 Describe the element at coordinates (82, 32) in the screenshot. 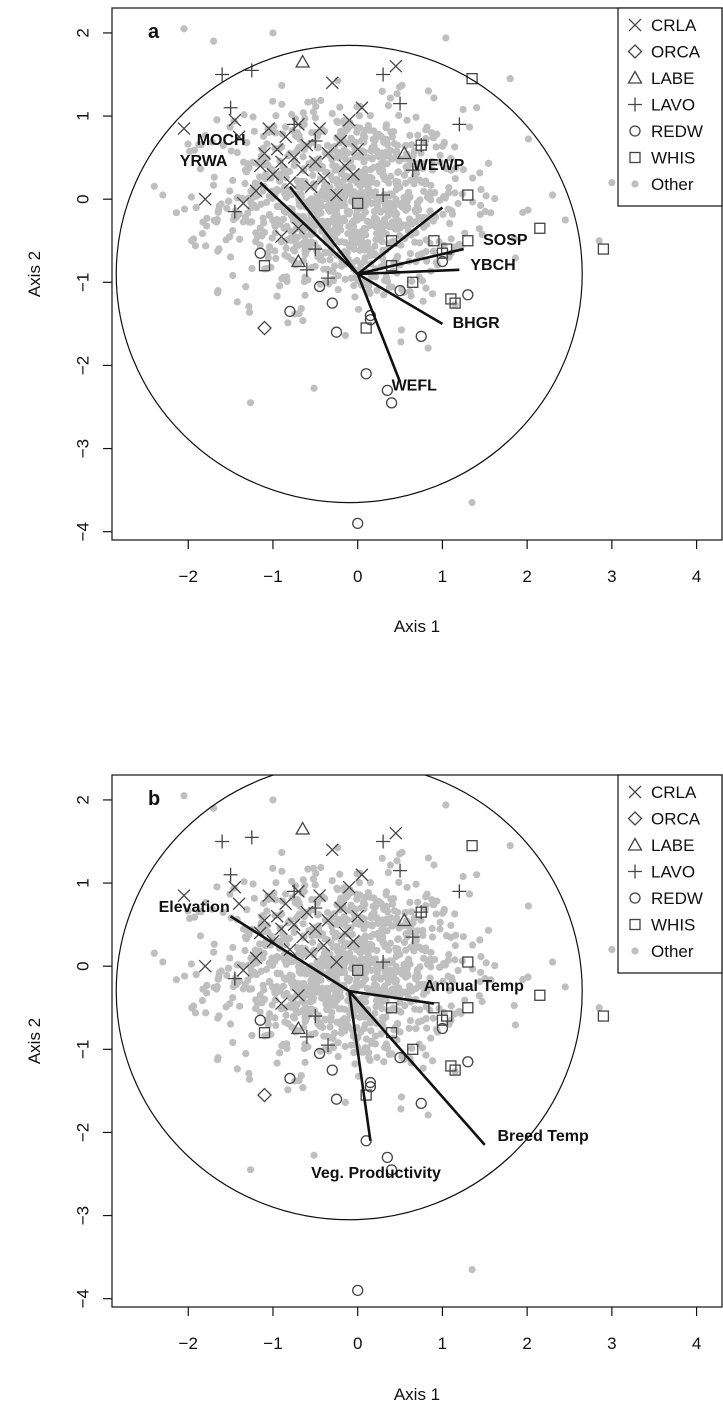

I see `y-tick-label: 2` at that location.